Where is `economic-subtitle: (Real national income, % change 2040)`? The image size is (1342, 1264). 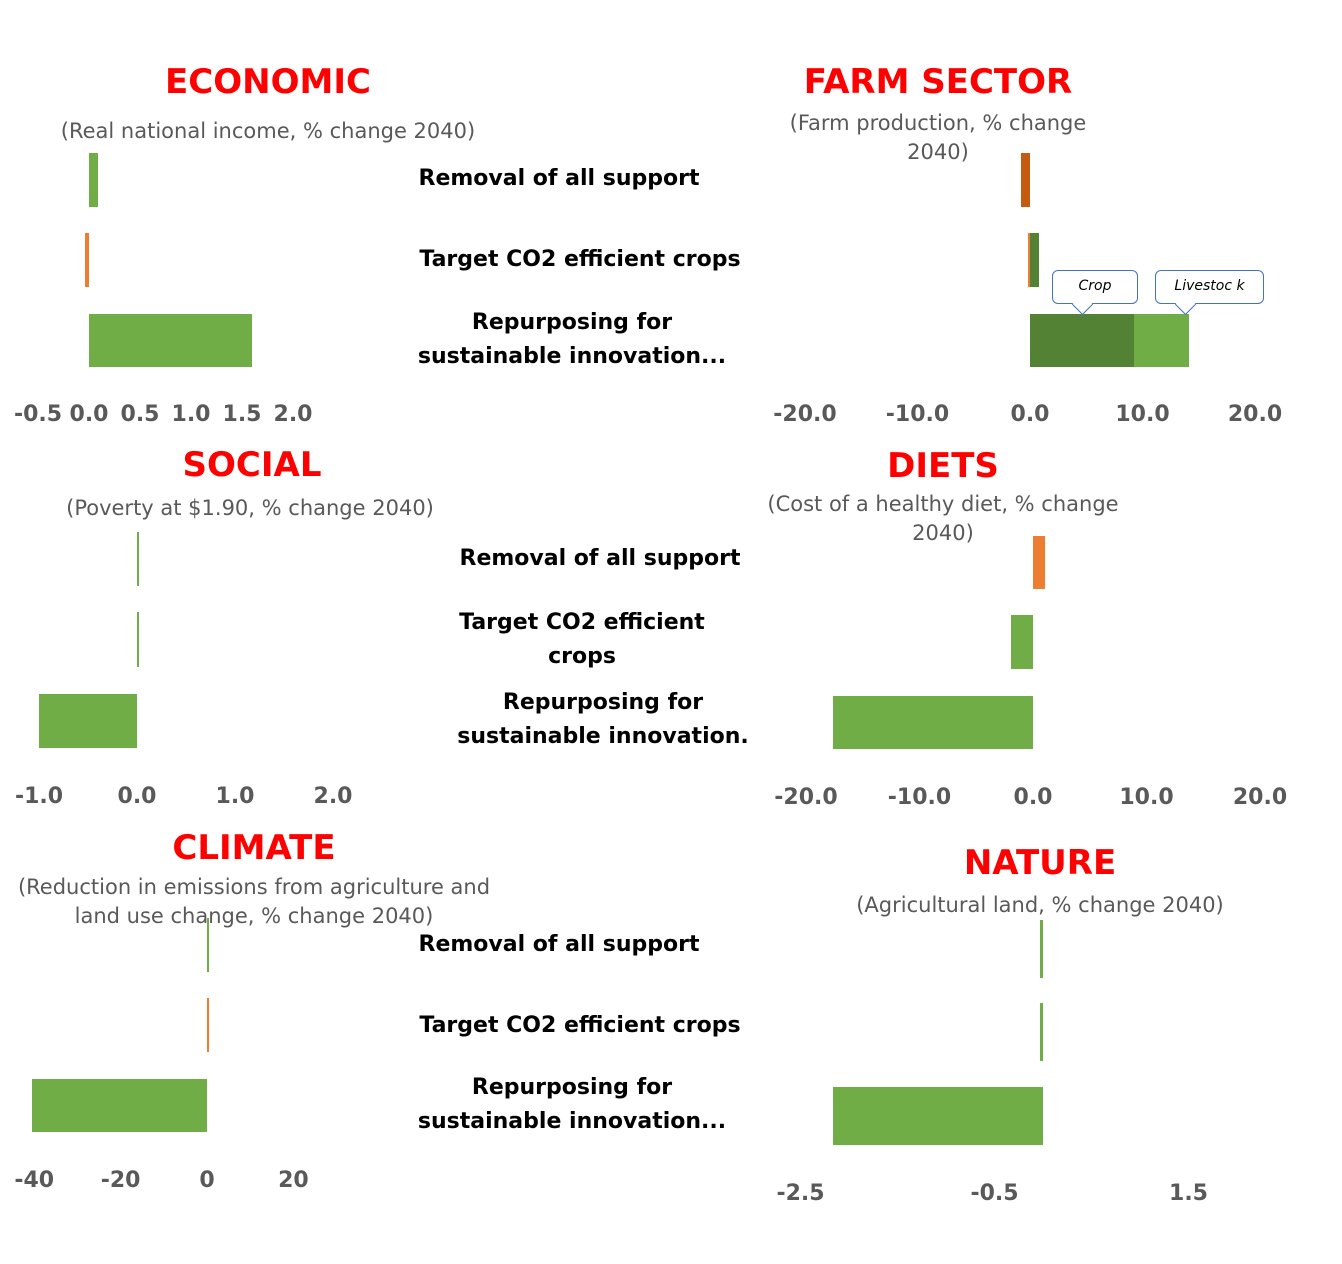 economic-subtitle: (Real national income, % change 2040) is located at coordinates (268, 131).